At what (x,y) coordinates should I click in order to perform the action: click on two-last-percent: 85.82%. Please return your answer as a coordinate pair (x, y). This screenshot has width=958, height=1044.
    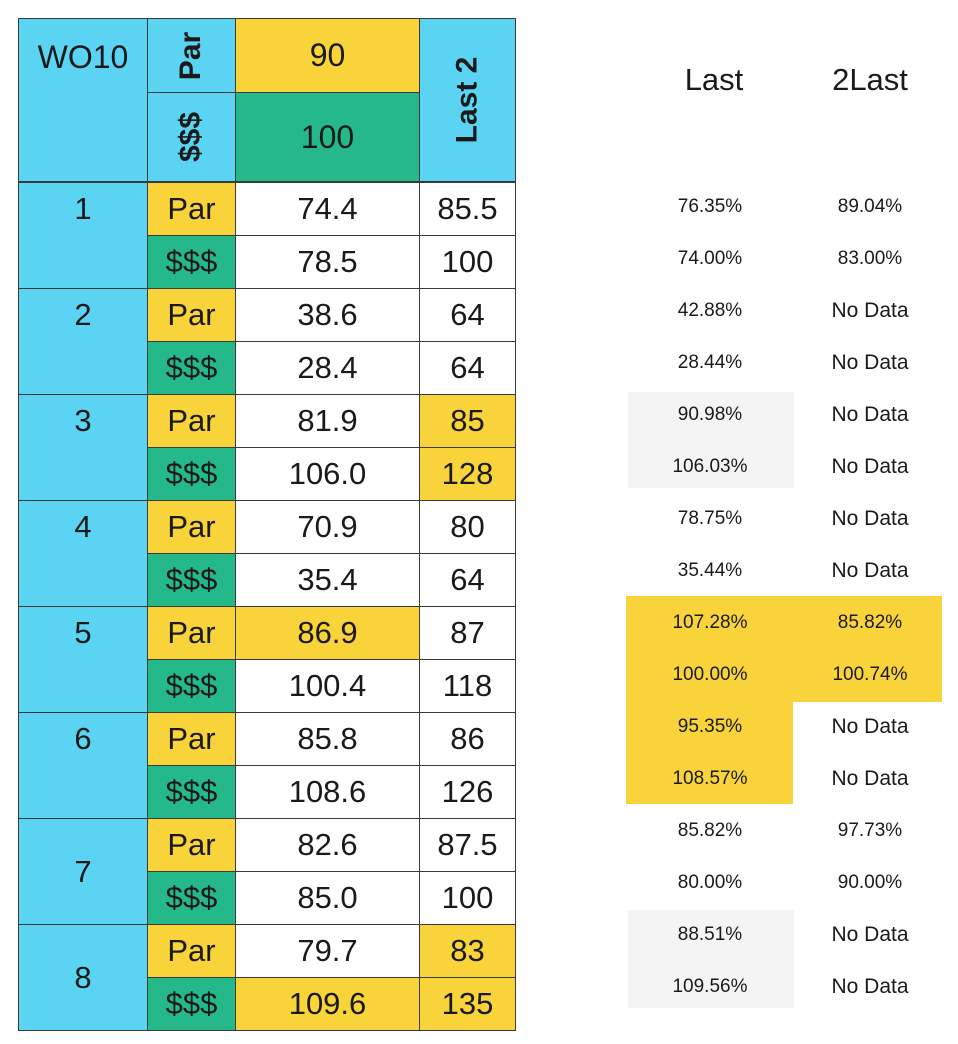
    Looking at the image, I should click on (870, 622).